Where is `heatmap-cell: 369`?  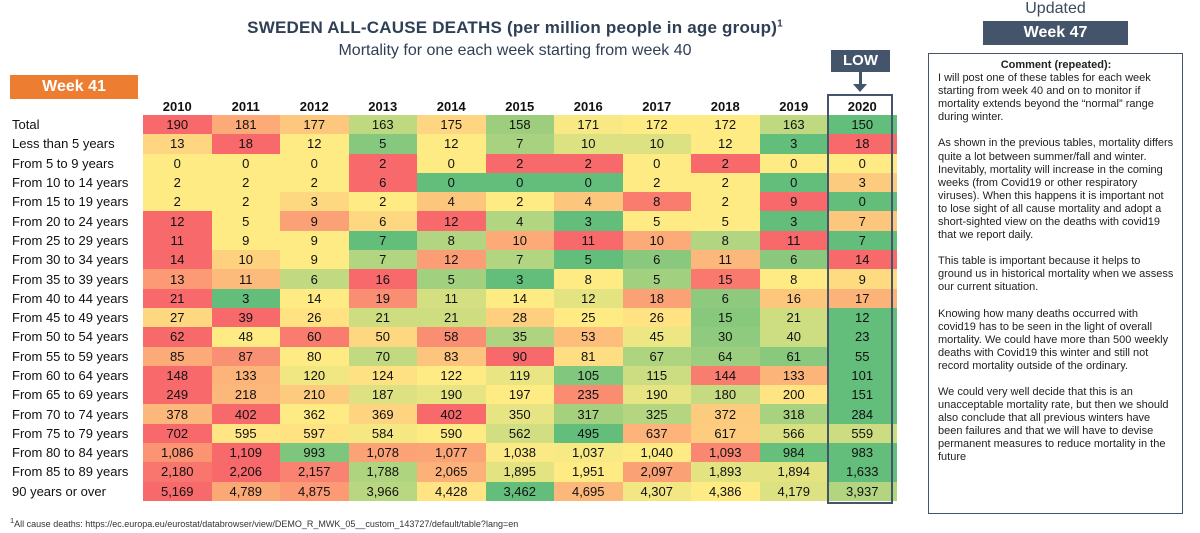
heatmap-cell: 369 is located at coordinates (382, 414).